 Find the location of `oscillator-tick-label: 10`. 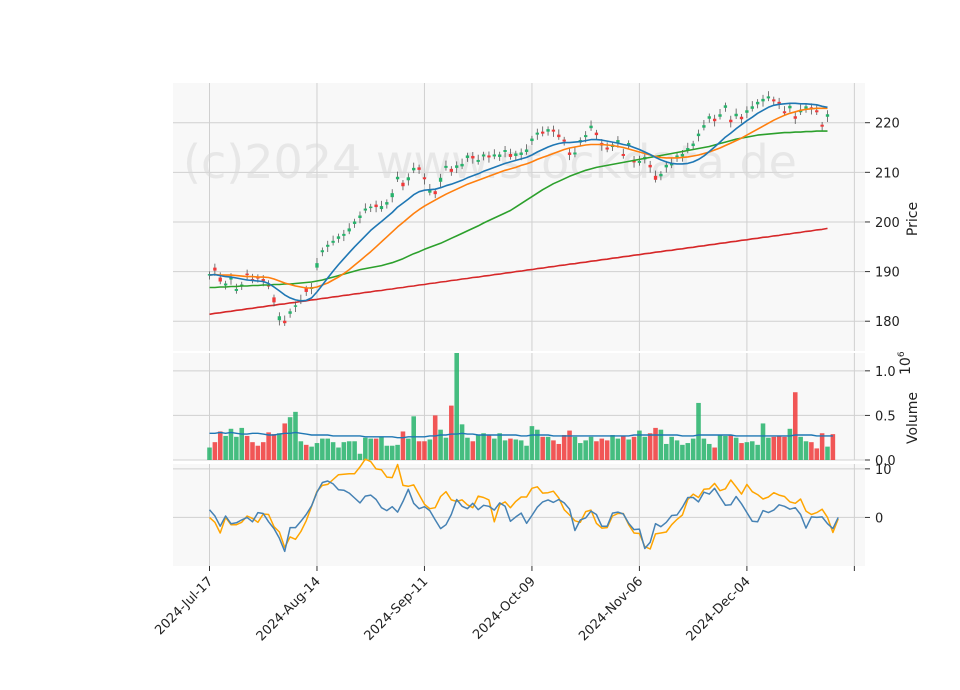

oscillator-tick-label: 10 is located at coordinates (883, 470).